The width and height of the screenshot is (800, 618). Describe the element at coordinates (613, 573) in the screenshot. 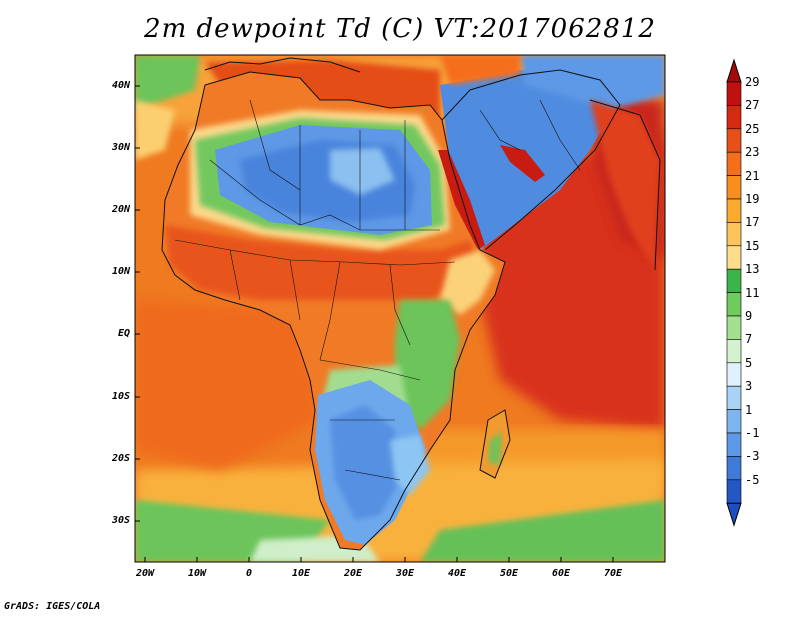

I see `lon-label: 70E` at that location.